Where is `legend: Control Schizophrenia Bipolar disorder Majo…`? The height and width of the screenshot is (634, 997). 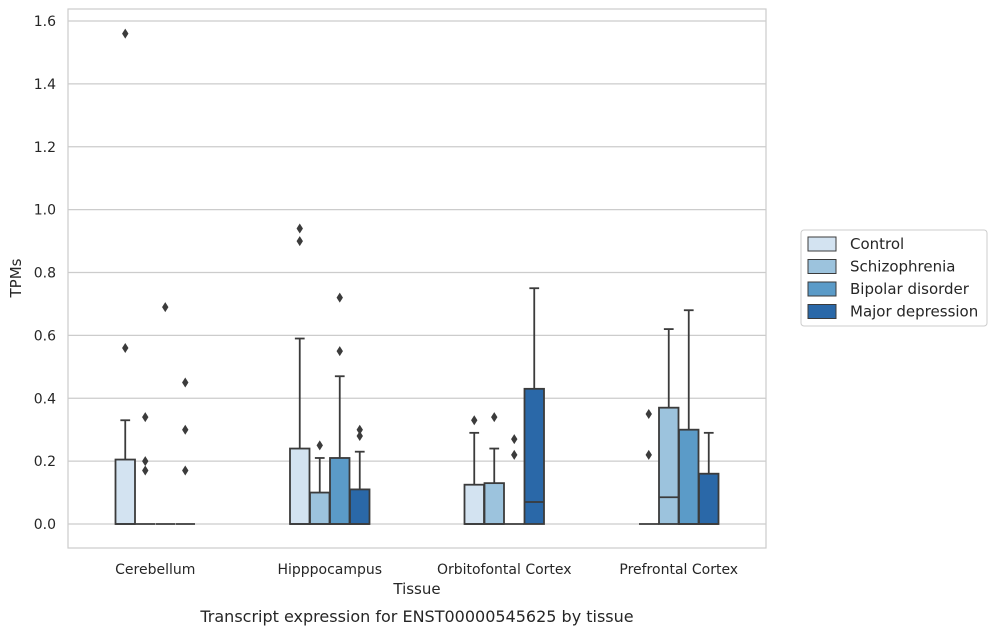
legend: Control Schizophrenia Bipolar disorder Majo… is located at coordinates (894, 278).